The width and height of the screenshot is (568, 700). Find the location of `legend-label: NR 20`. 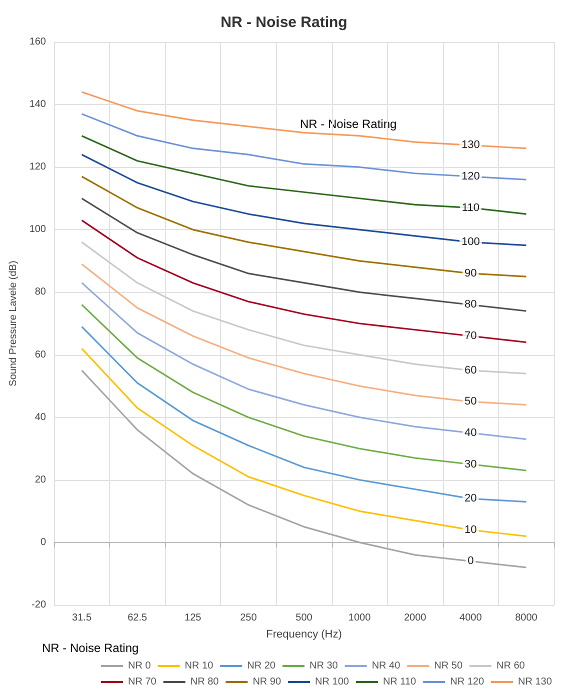

legend-label: NR 20 is located at coordinates (261, 666).